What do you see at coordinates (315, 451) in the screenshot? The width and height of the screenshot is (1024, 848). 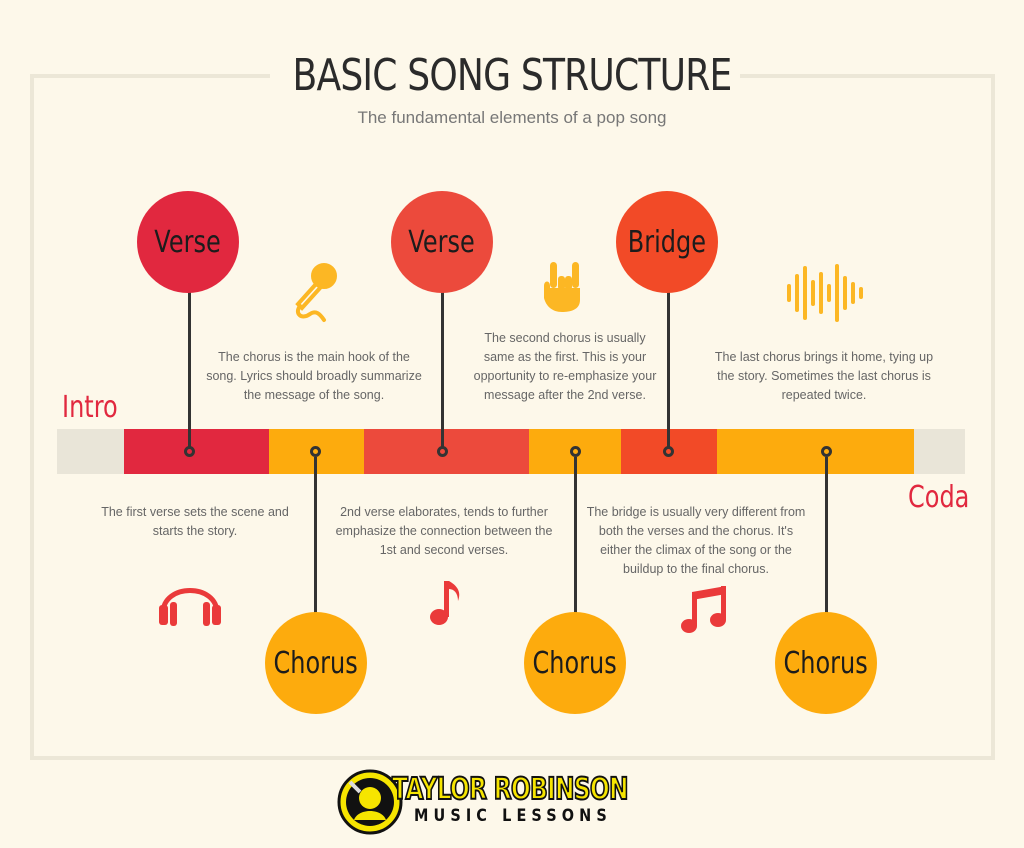 I see `chorus1-marker` at bounding box center [315, 451].